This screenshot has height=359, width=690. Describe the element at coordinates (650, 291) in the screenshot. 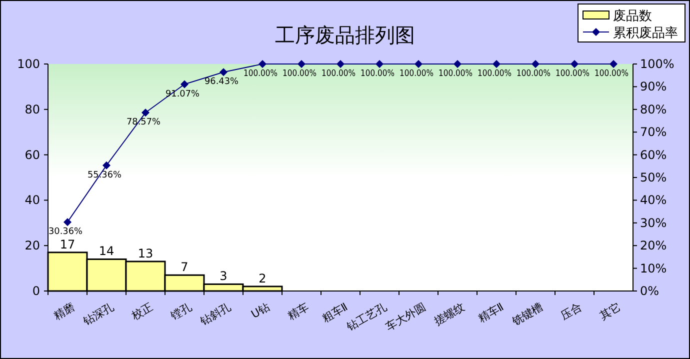

I see `y2-tick-label: 0%` at that location.